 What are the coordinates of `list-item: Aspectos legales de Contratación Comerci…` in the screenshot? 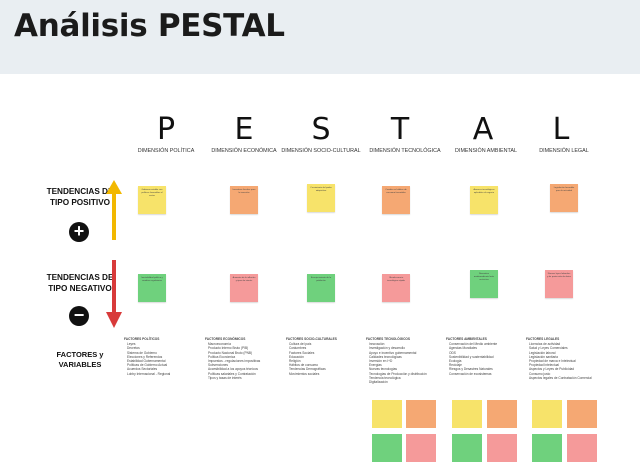 It's located at (560, 377).